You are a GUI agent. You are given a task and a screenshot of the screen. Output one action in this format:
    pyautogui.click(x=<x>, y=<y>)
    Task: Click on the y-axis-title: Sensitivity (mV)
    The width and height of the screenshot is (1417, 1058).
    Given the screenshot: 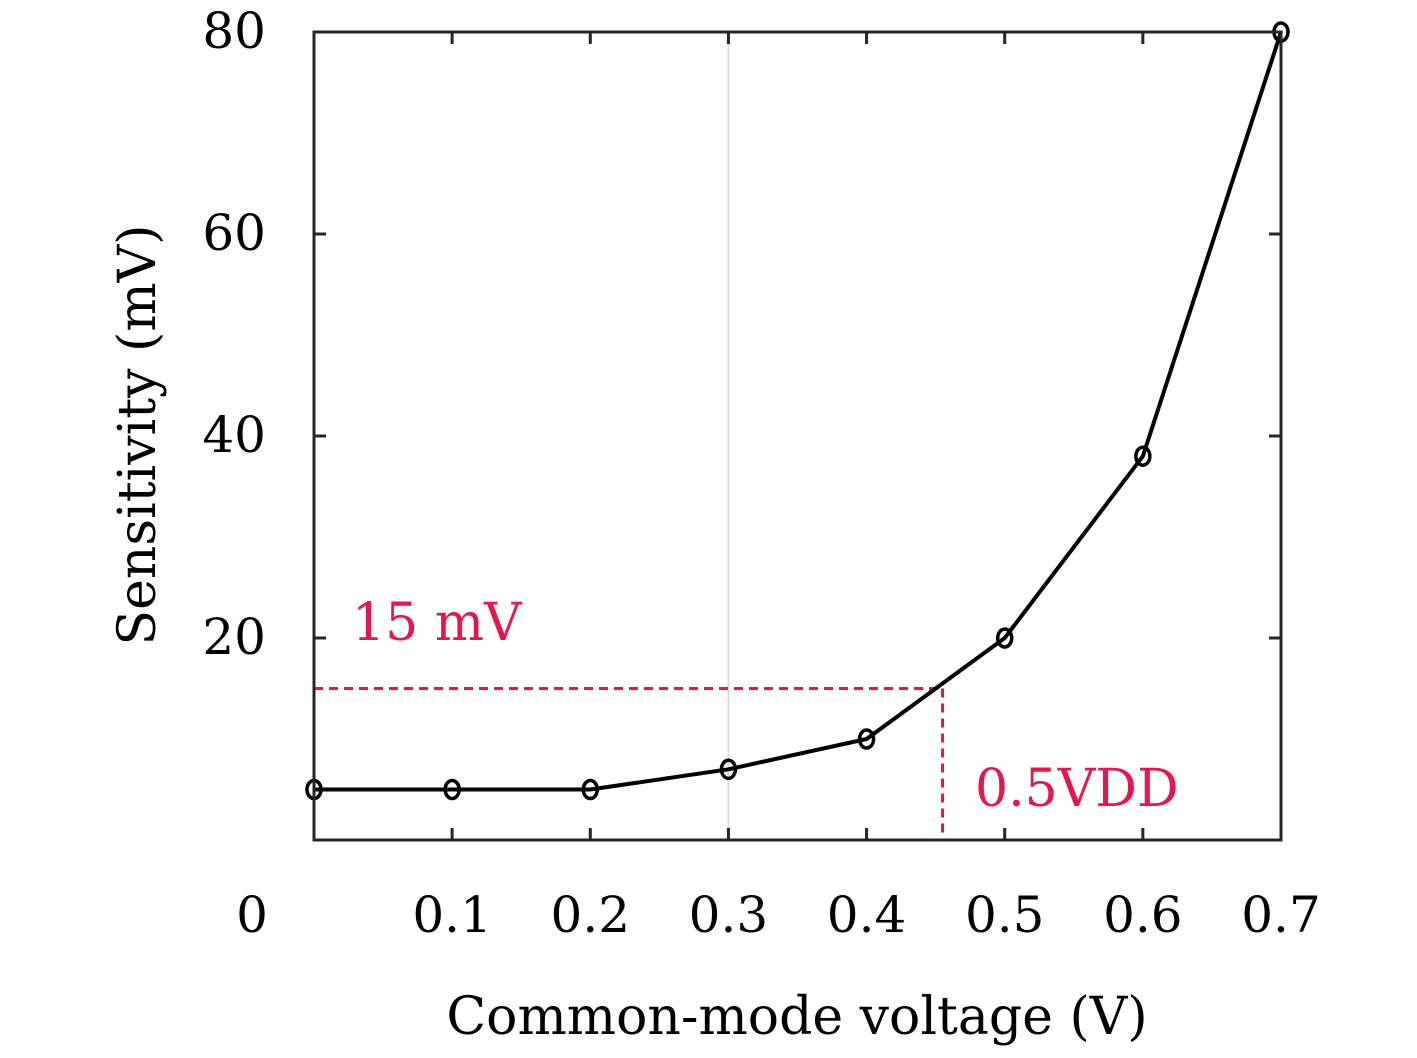 What is the action you would take?
    pyautogui.click(x=138, y=435)
    